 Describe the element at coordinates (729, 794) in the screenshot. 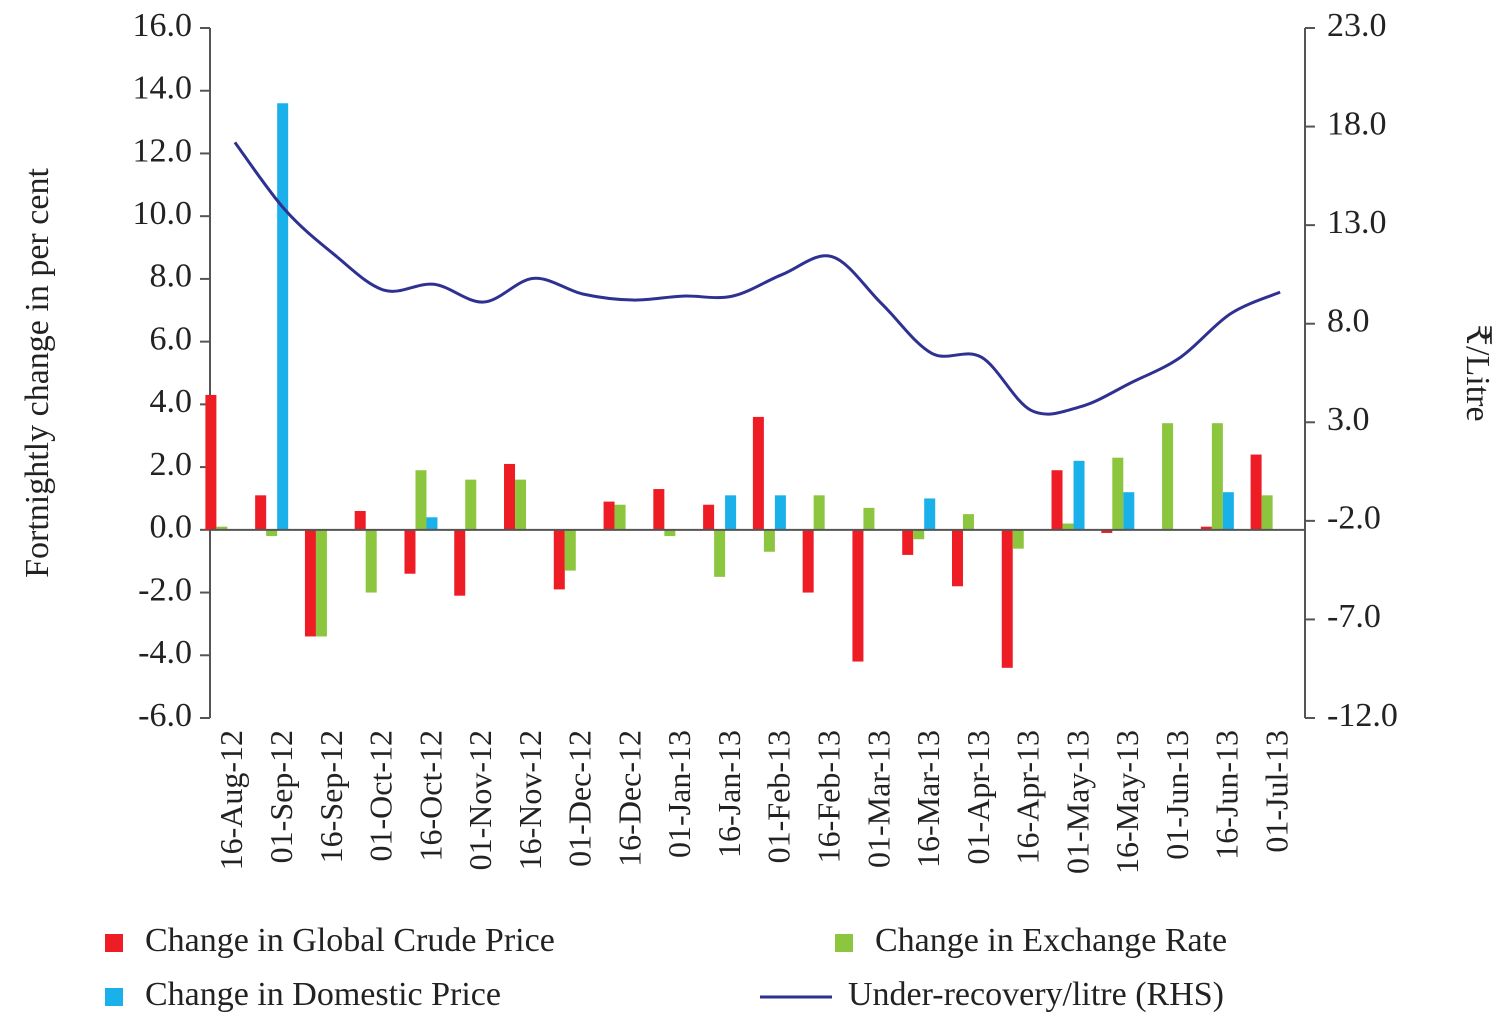

I see `x-tick-label: 16-Jan-13` at that location.